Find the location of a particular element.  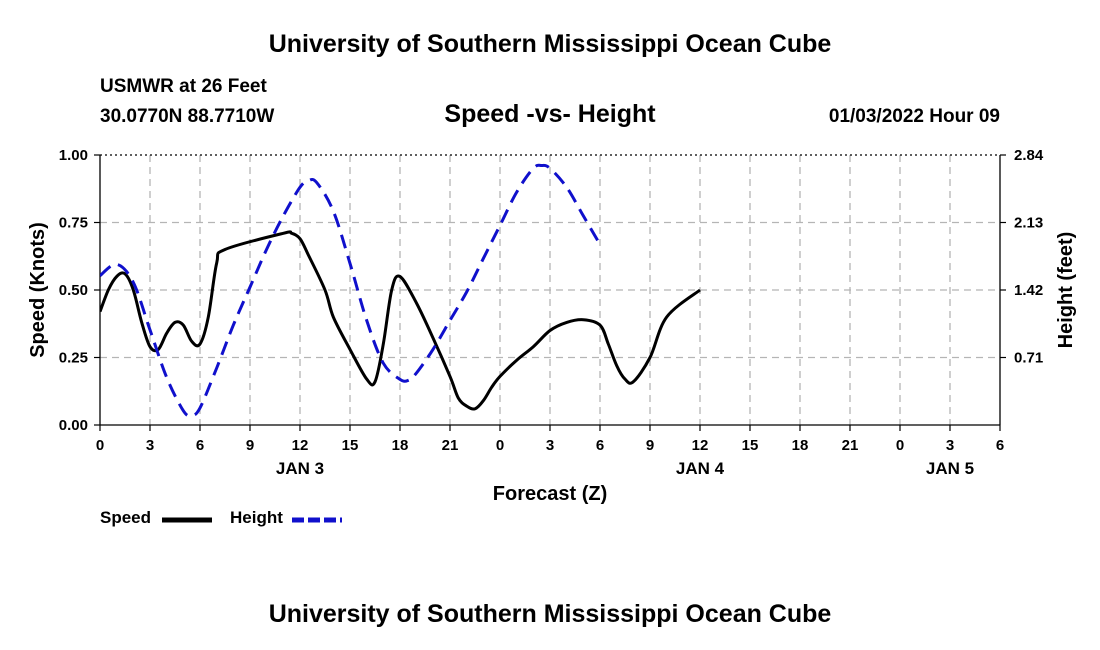

y-left-axis-title: Speed (Knots) is located at coordinates (38, 290).